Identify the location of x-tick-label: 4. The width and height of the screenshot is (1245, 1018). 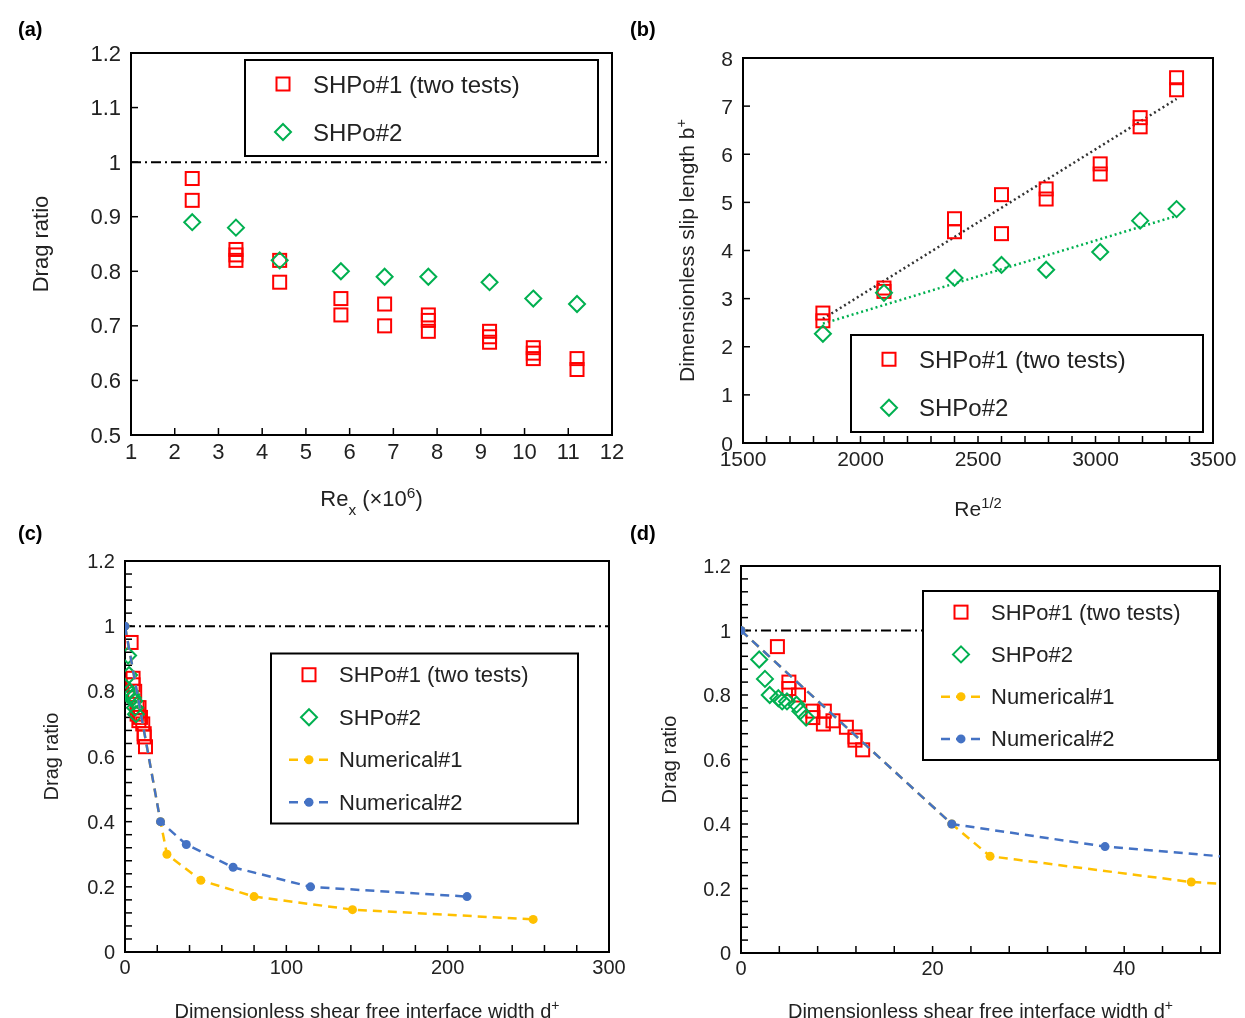
(262, 451).